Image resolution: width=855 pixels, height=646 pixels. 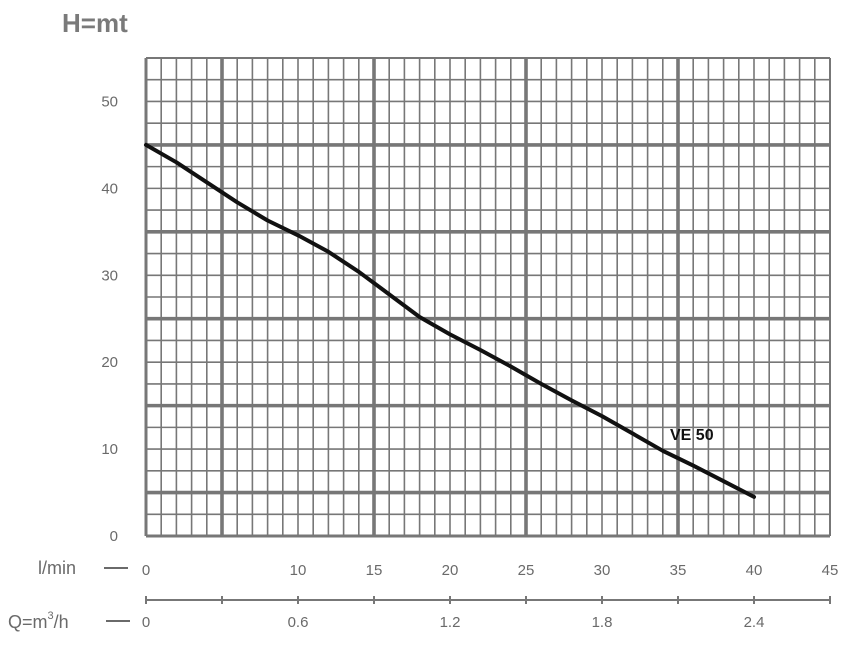 What do you see at coordinates (109, 188) in the screenshot?
I see `y-tick-label: 40` at bounding box center [109, 188].